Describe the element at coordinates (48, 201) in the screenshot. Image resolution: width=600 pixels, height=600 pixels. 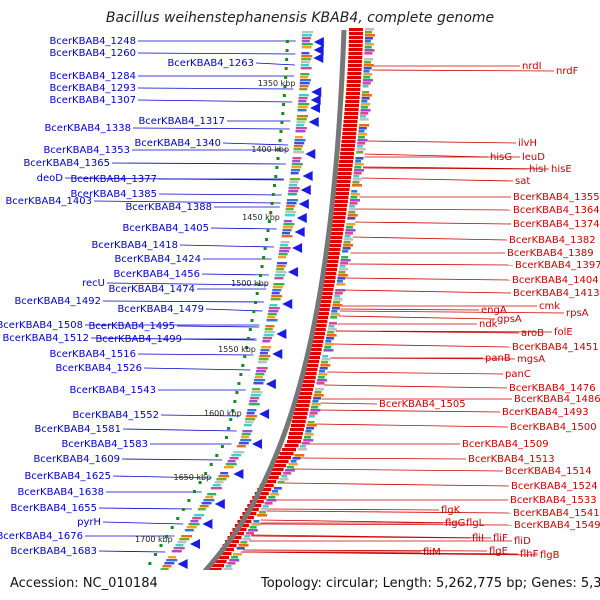
I see `left-gene-label: BcerKBAB4_1403` at that location.